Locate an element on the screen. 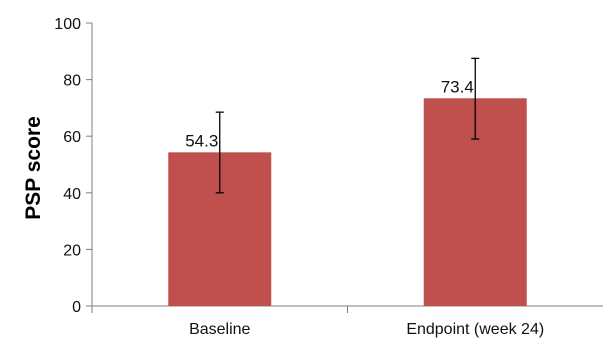  x-category-label: Endpoint (week 24) is located at coordinates (475, 329).